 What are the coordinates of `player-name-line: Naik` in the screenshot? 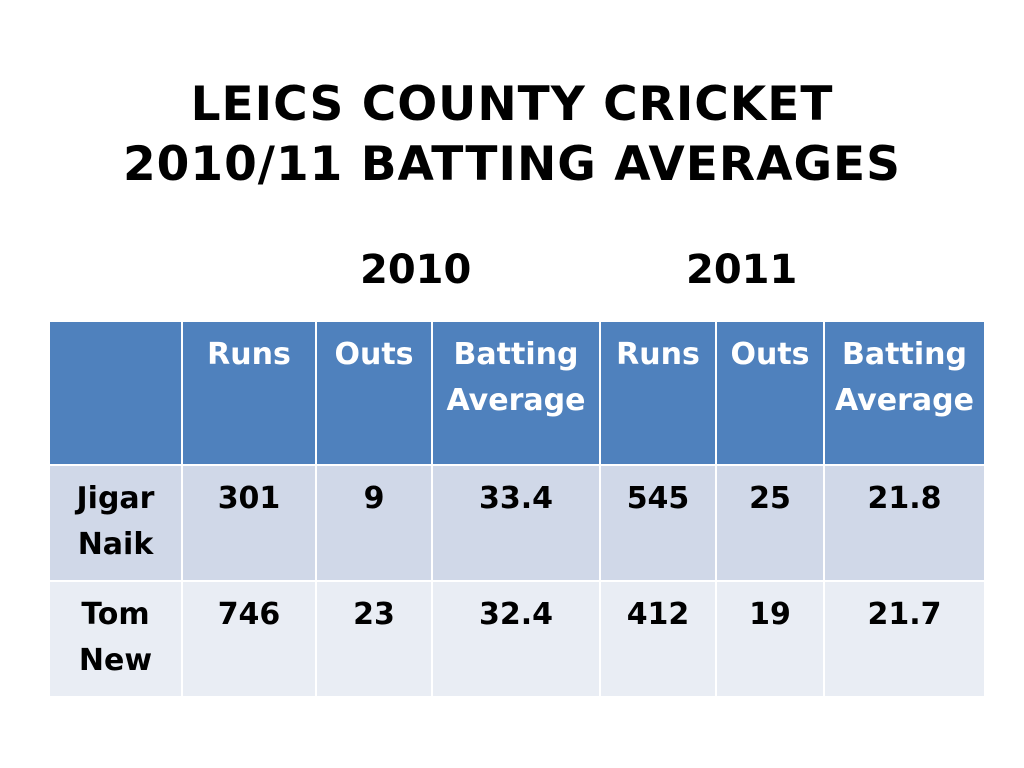 It's located at (115, 544).